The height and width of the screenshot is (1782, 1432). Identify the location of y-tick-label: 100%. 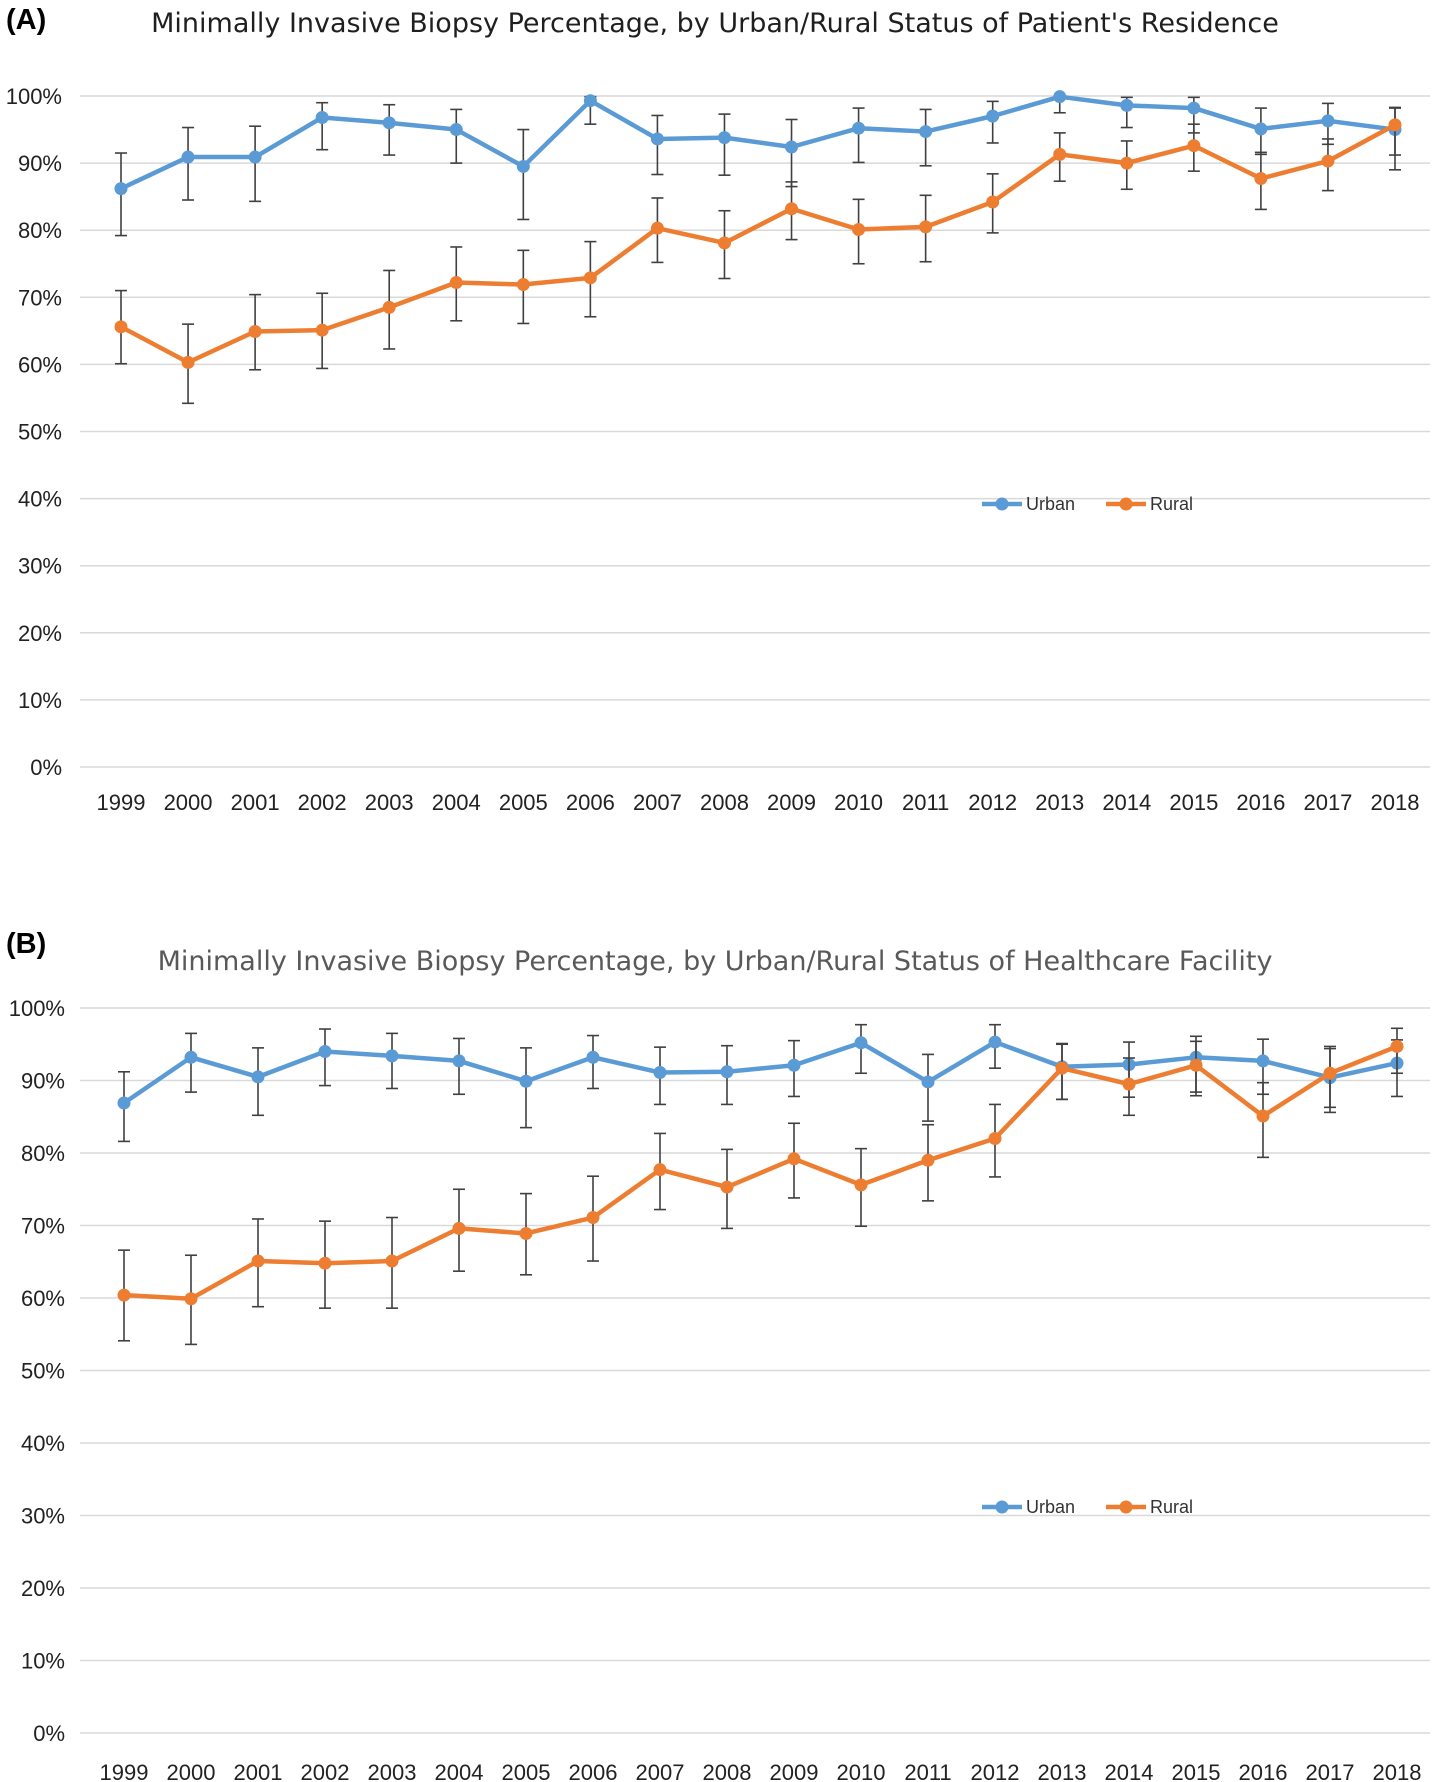
(34, 96).